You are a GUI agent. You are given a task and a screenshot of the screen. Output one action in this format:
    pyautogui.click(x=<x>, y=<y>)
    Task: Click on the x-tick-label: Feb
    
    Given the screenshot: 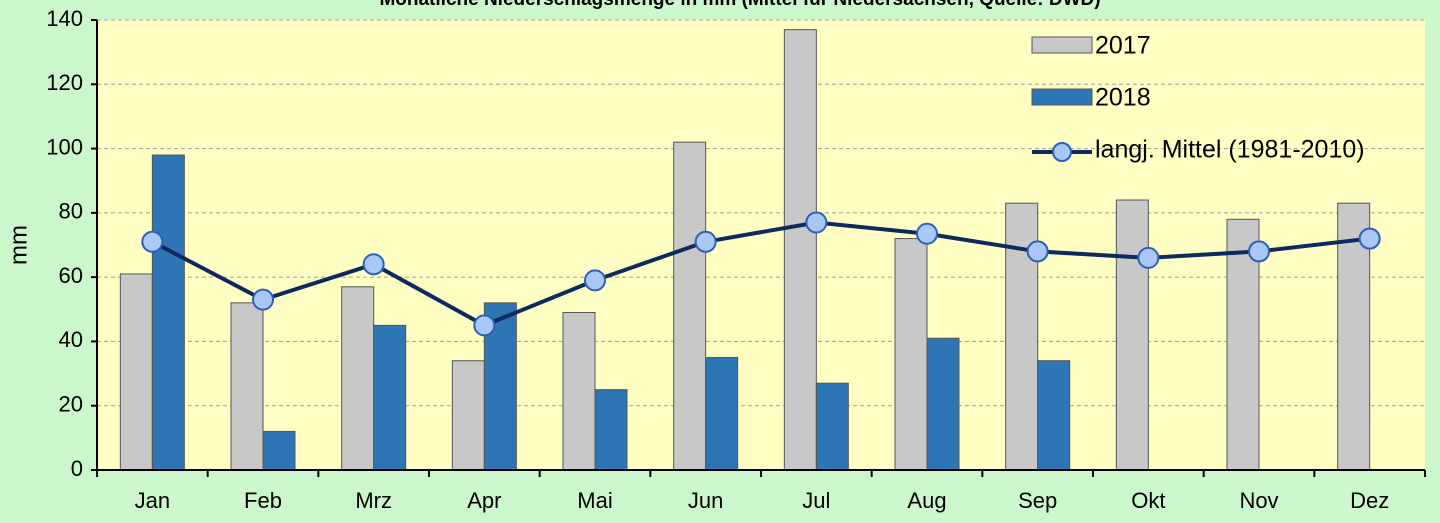 What is the action you would take?
    pyautogui.click(x=263, y=500)
    